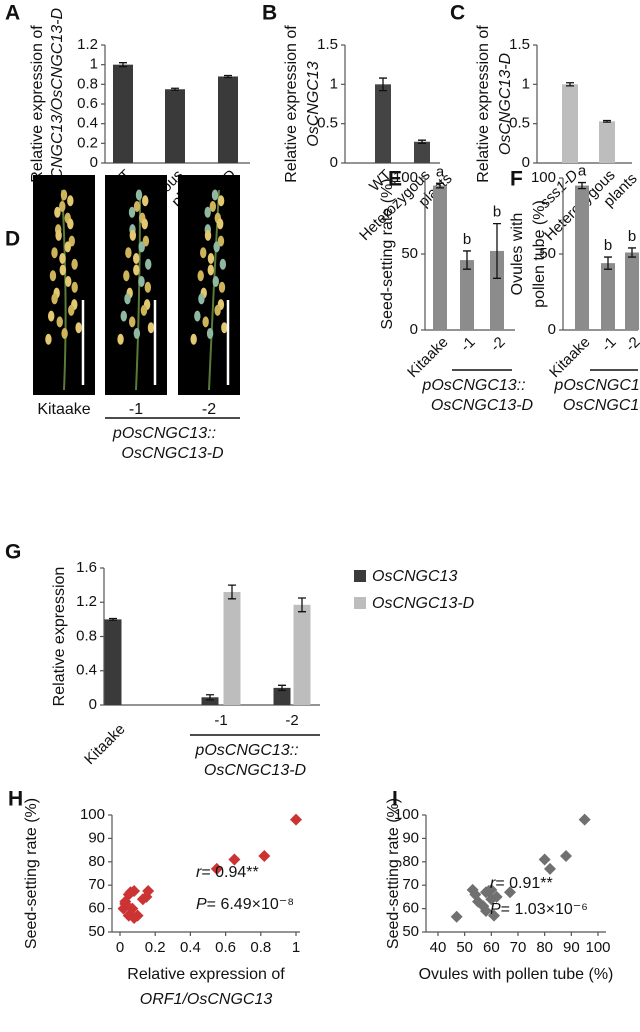 This screenshot has width=640, height=1032. Describe the element at coordinates (269, 13) in the screenshot. I see `panel-label: B` at that location.